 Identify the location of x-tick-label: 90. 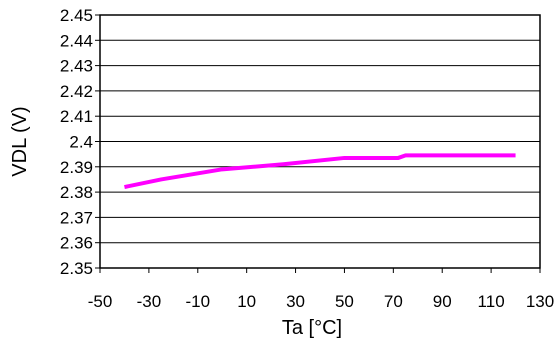
(442, 301).